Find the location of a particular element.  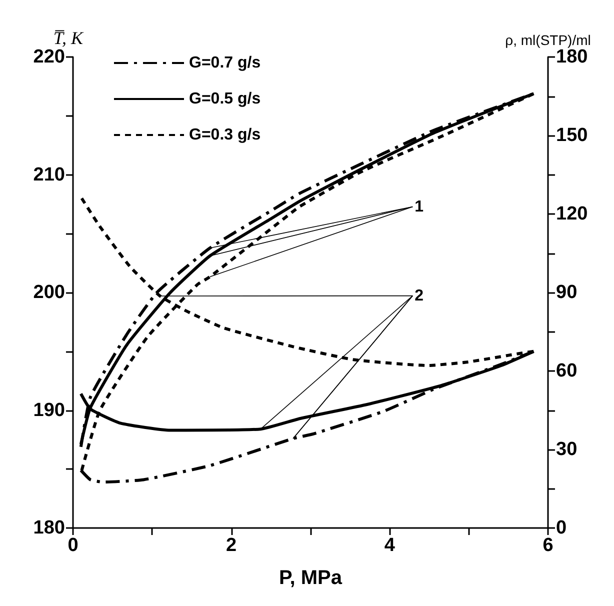

x-axis-title: P, MPa is located at coordinates (311, 578).